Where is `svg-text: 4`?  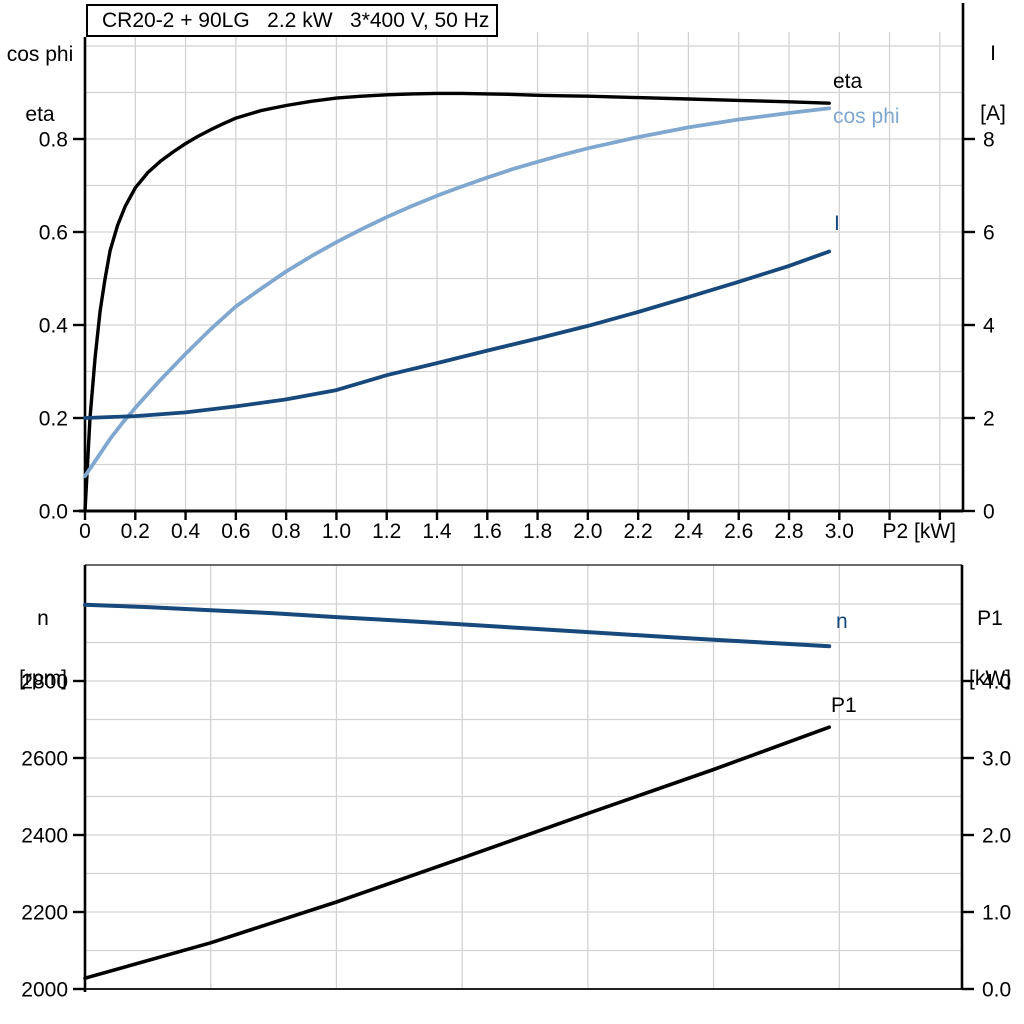 svg-text: 4 is located at coordinates (989, 326).